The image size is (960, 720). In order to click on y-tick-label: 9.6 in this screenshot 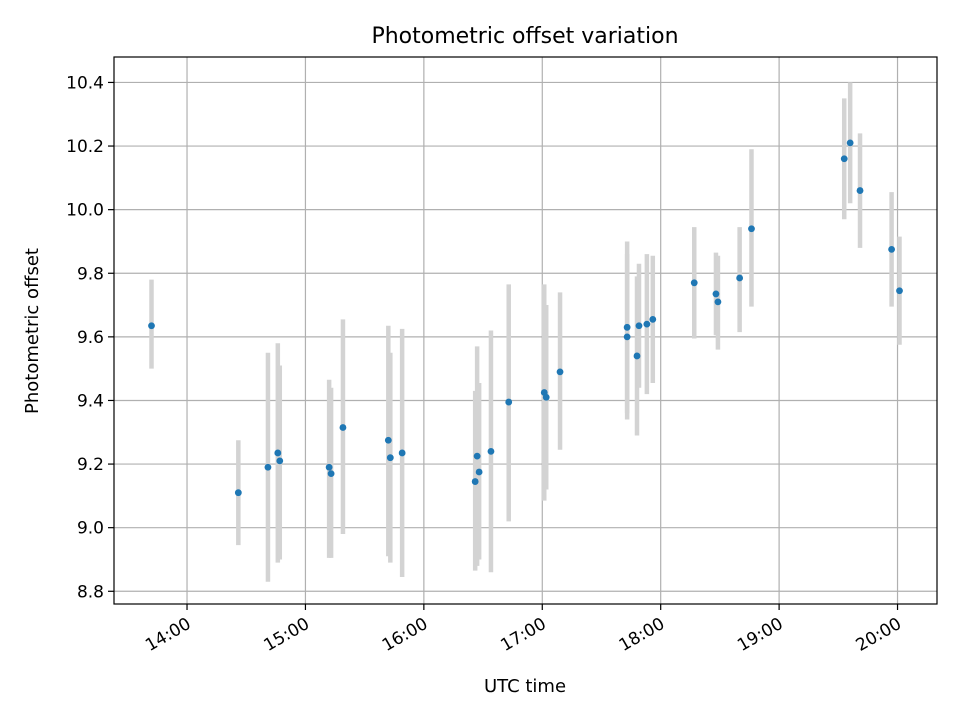, I will do `click(90, 338)`.